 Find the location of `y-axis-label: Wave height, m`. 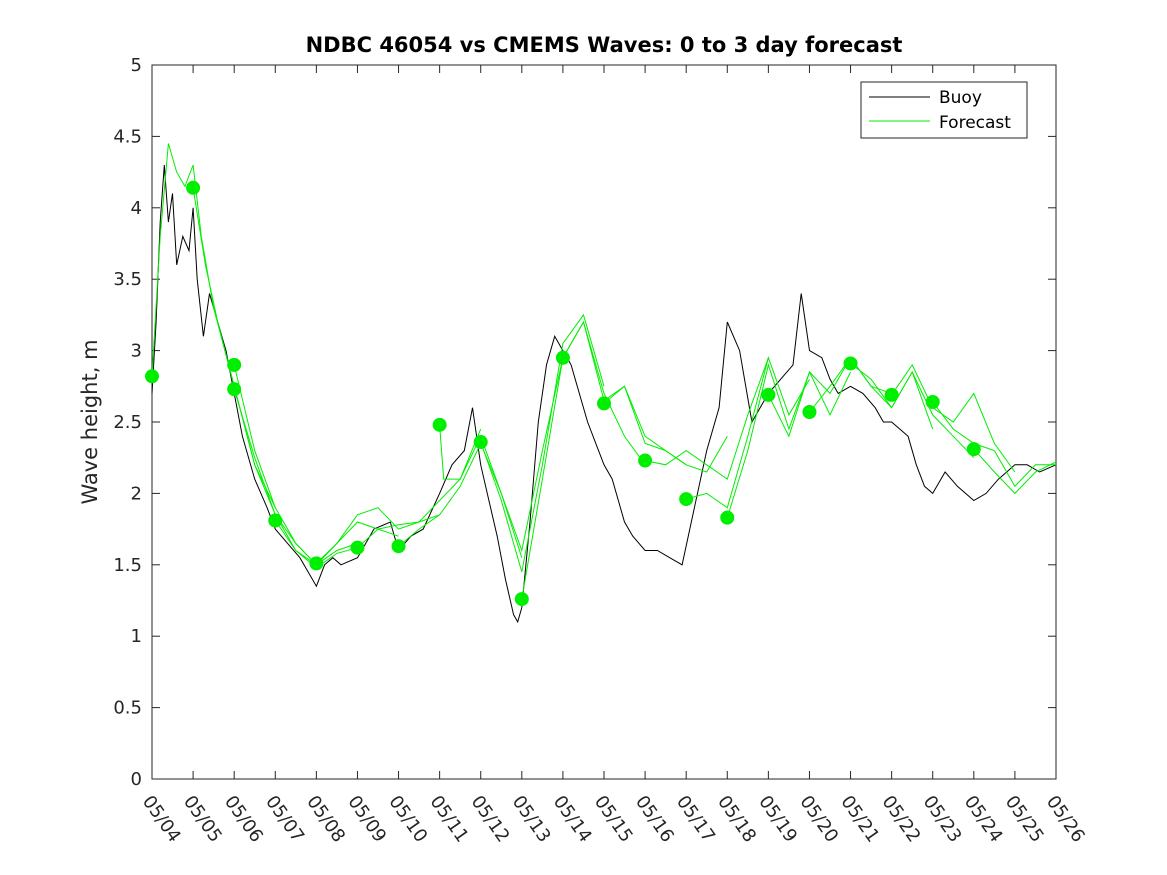

y-axis-label: Wave height, m is located at coordinates (90, 421).